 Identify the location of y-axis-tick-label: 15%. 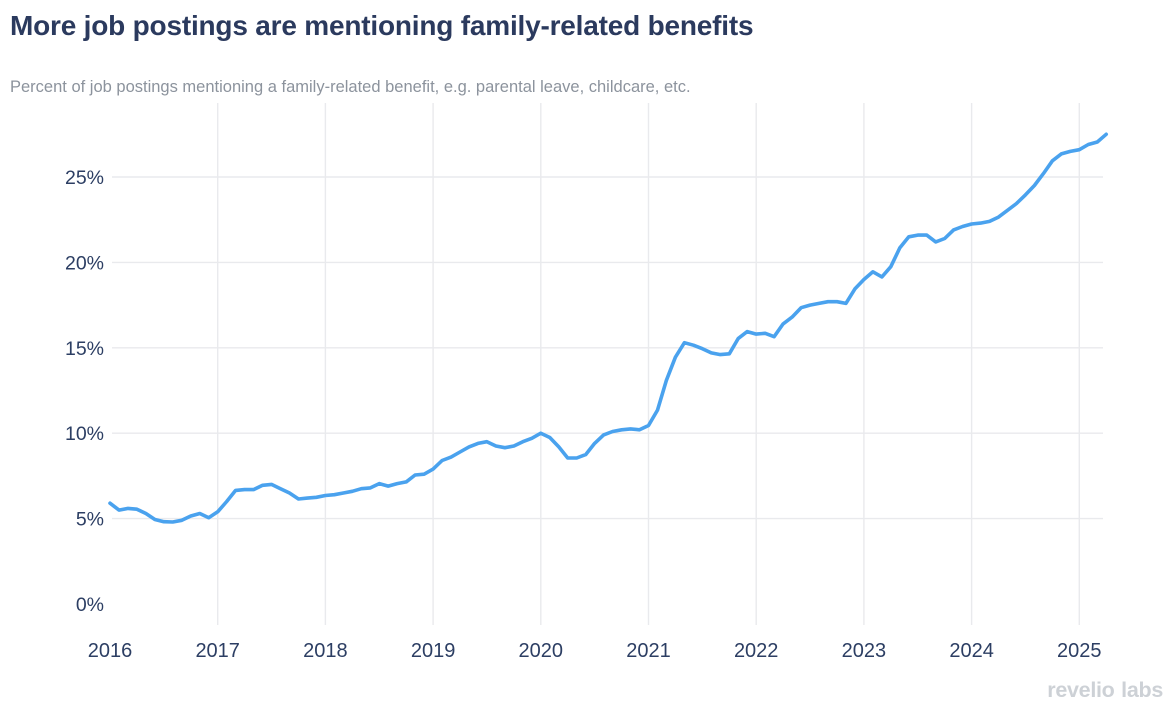
(84, 349).